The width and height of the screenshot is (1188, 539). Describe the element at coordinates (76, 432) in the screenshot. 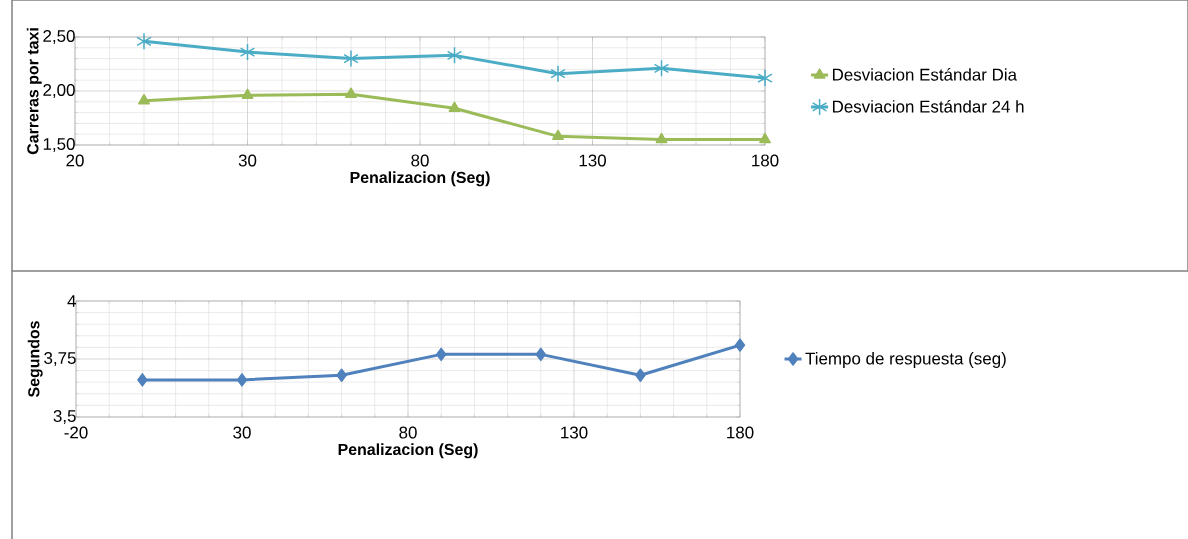

I see `x-tick-label: -20` at that location.